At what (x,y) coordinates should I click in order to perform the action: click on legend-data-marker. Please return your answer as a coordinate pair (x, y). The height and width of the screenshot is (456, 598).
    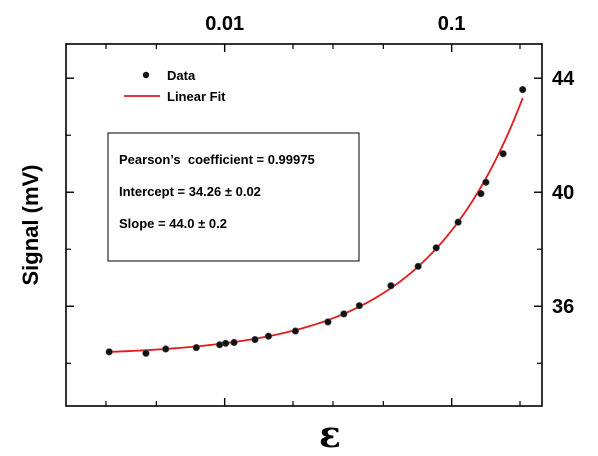
    Looking at the image, I should click on (146, 75).